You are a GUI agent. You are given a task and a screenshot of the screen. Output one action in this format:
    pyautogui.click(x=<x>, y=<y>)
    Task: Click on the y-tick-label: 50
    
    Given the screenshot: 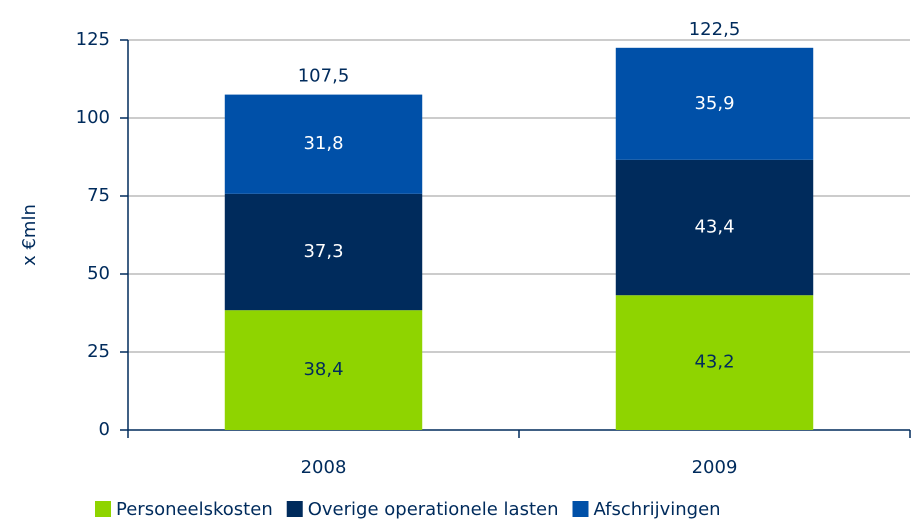 What is the action you would take?
    pyautogui.click(x=98, y=273)
    